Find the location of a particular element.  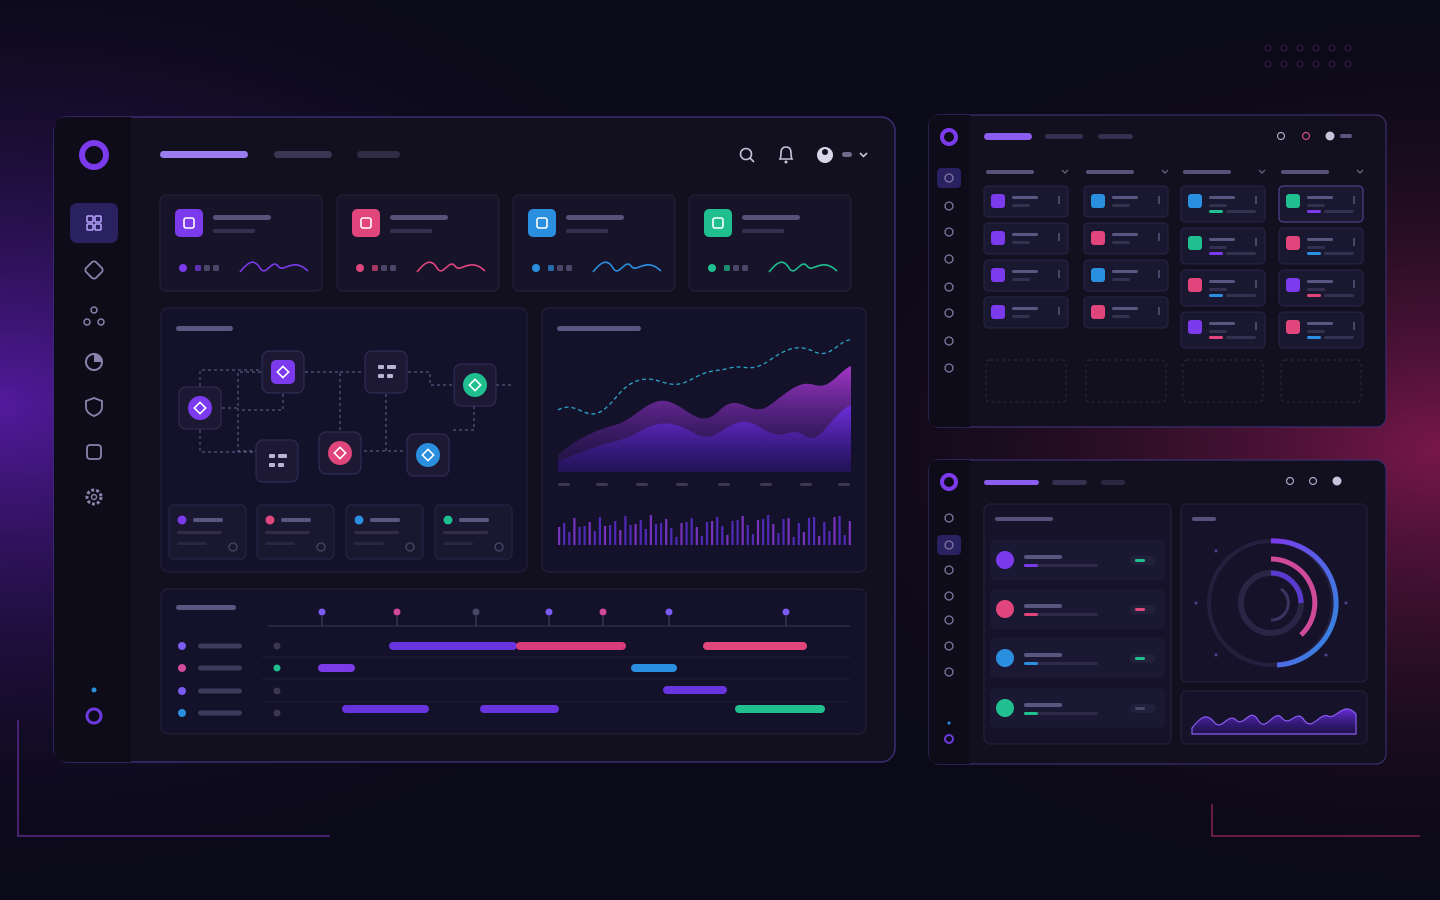

milestone is located at coordinates (397, 612).